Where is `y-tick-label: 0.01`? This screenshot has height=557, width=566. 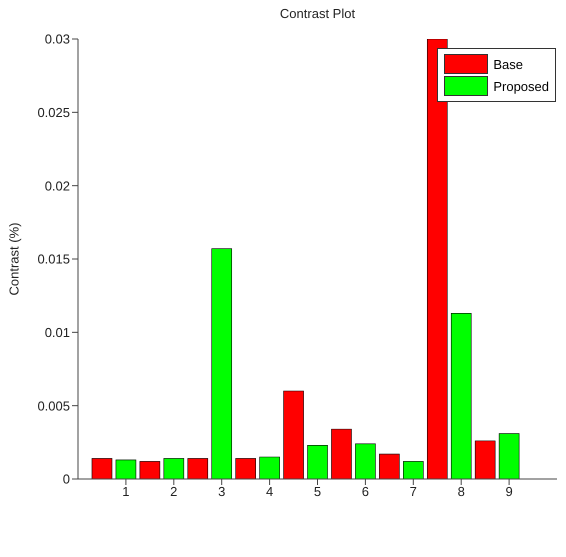
y-tick-label: 0.01 is located at coordinates (57, 332).